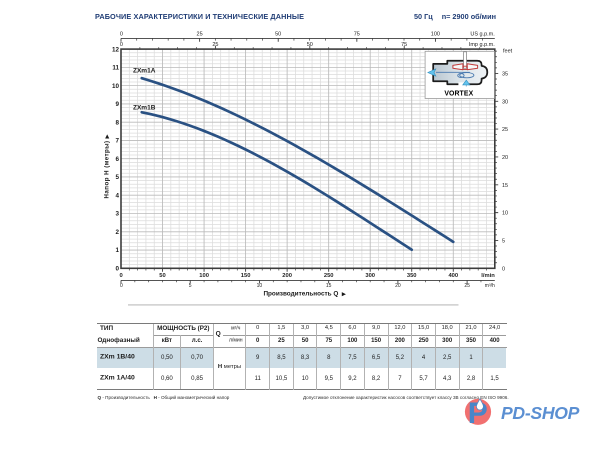 This screenshot has height=449, width=600. Describe the element at coordinates (505, 102) in the screenshot. I see `svg-text: 30` at that location.